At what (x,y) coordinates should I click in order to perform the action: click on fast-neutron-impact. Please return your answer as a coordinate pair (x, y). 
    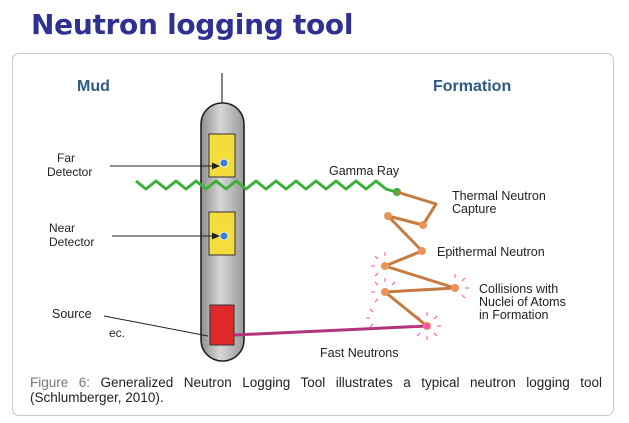
    Looking at the image, I should click on (427, 326).